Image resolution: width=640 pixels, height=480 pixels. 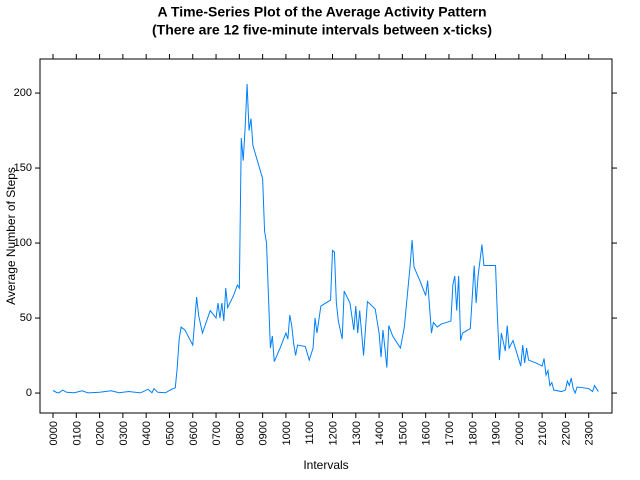 I want to click on y-tick-label: 100, so click(x=23, y=243).